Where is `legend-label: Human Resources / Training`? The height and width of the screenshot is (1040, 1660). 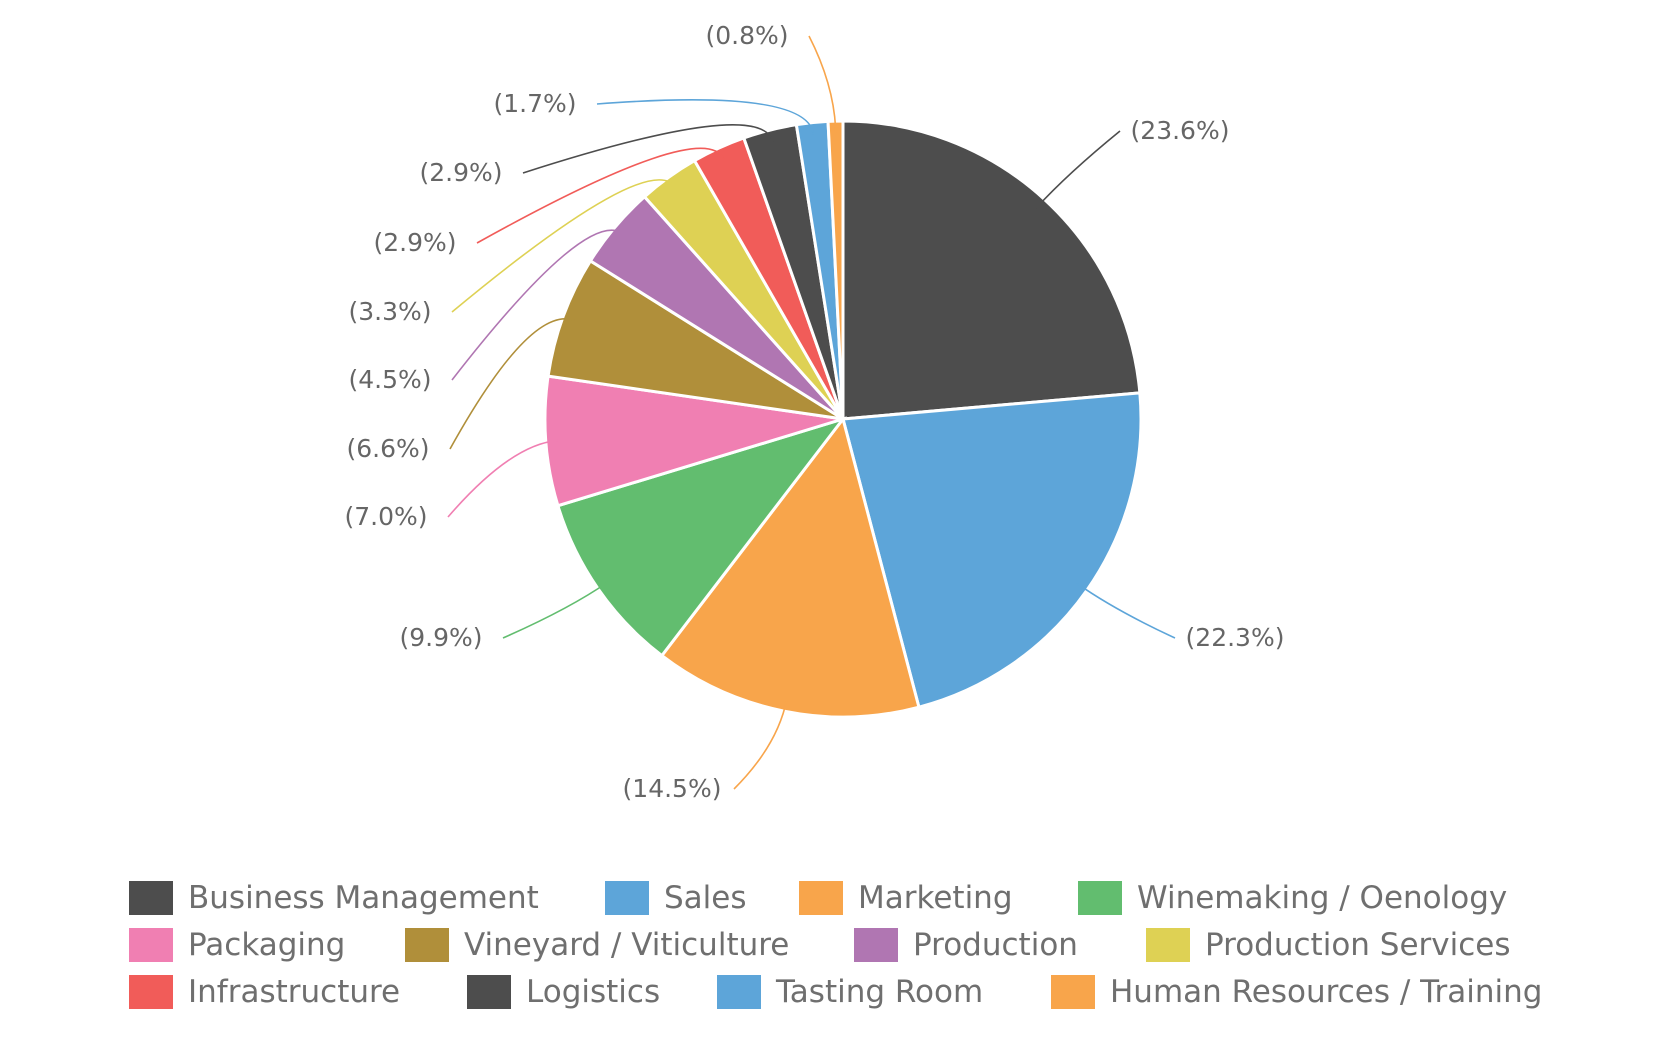 legend-label: Human Resources / Training is located at coordinates (1326, 992).